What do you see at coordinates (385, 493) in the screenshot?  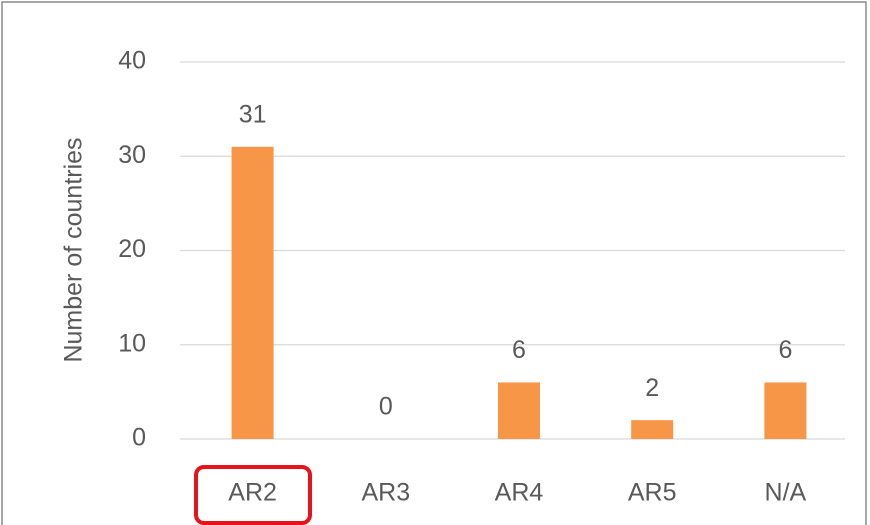 I see `x-tick-label: AR3` at bounding box center [385, 493].